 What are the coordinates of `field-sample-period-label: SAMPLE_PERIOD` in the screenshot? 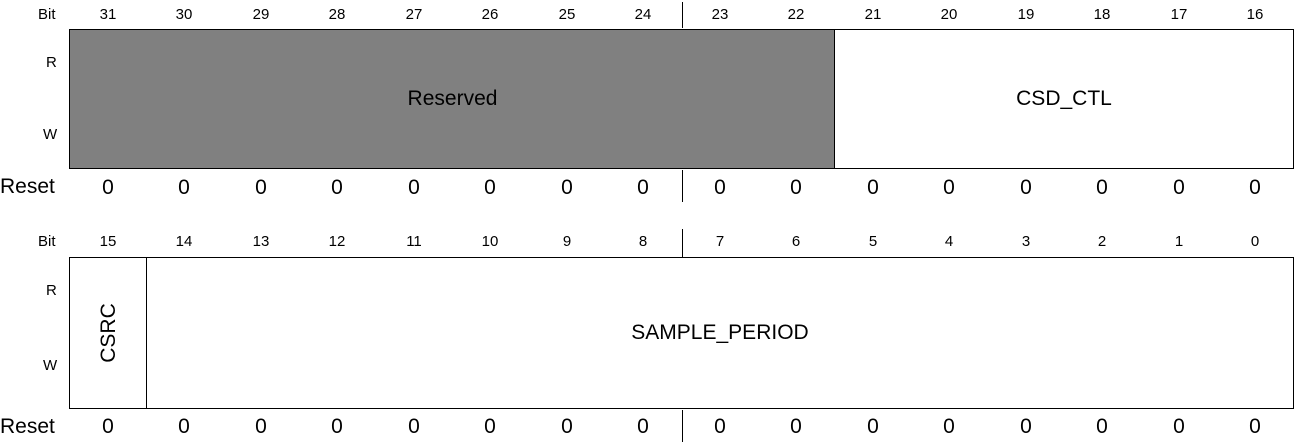 It's located at (720, 332).